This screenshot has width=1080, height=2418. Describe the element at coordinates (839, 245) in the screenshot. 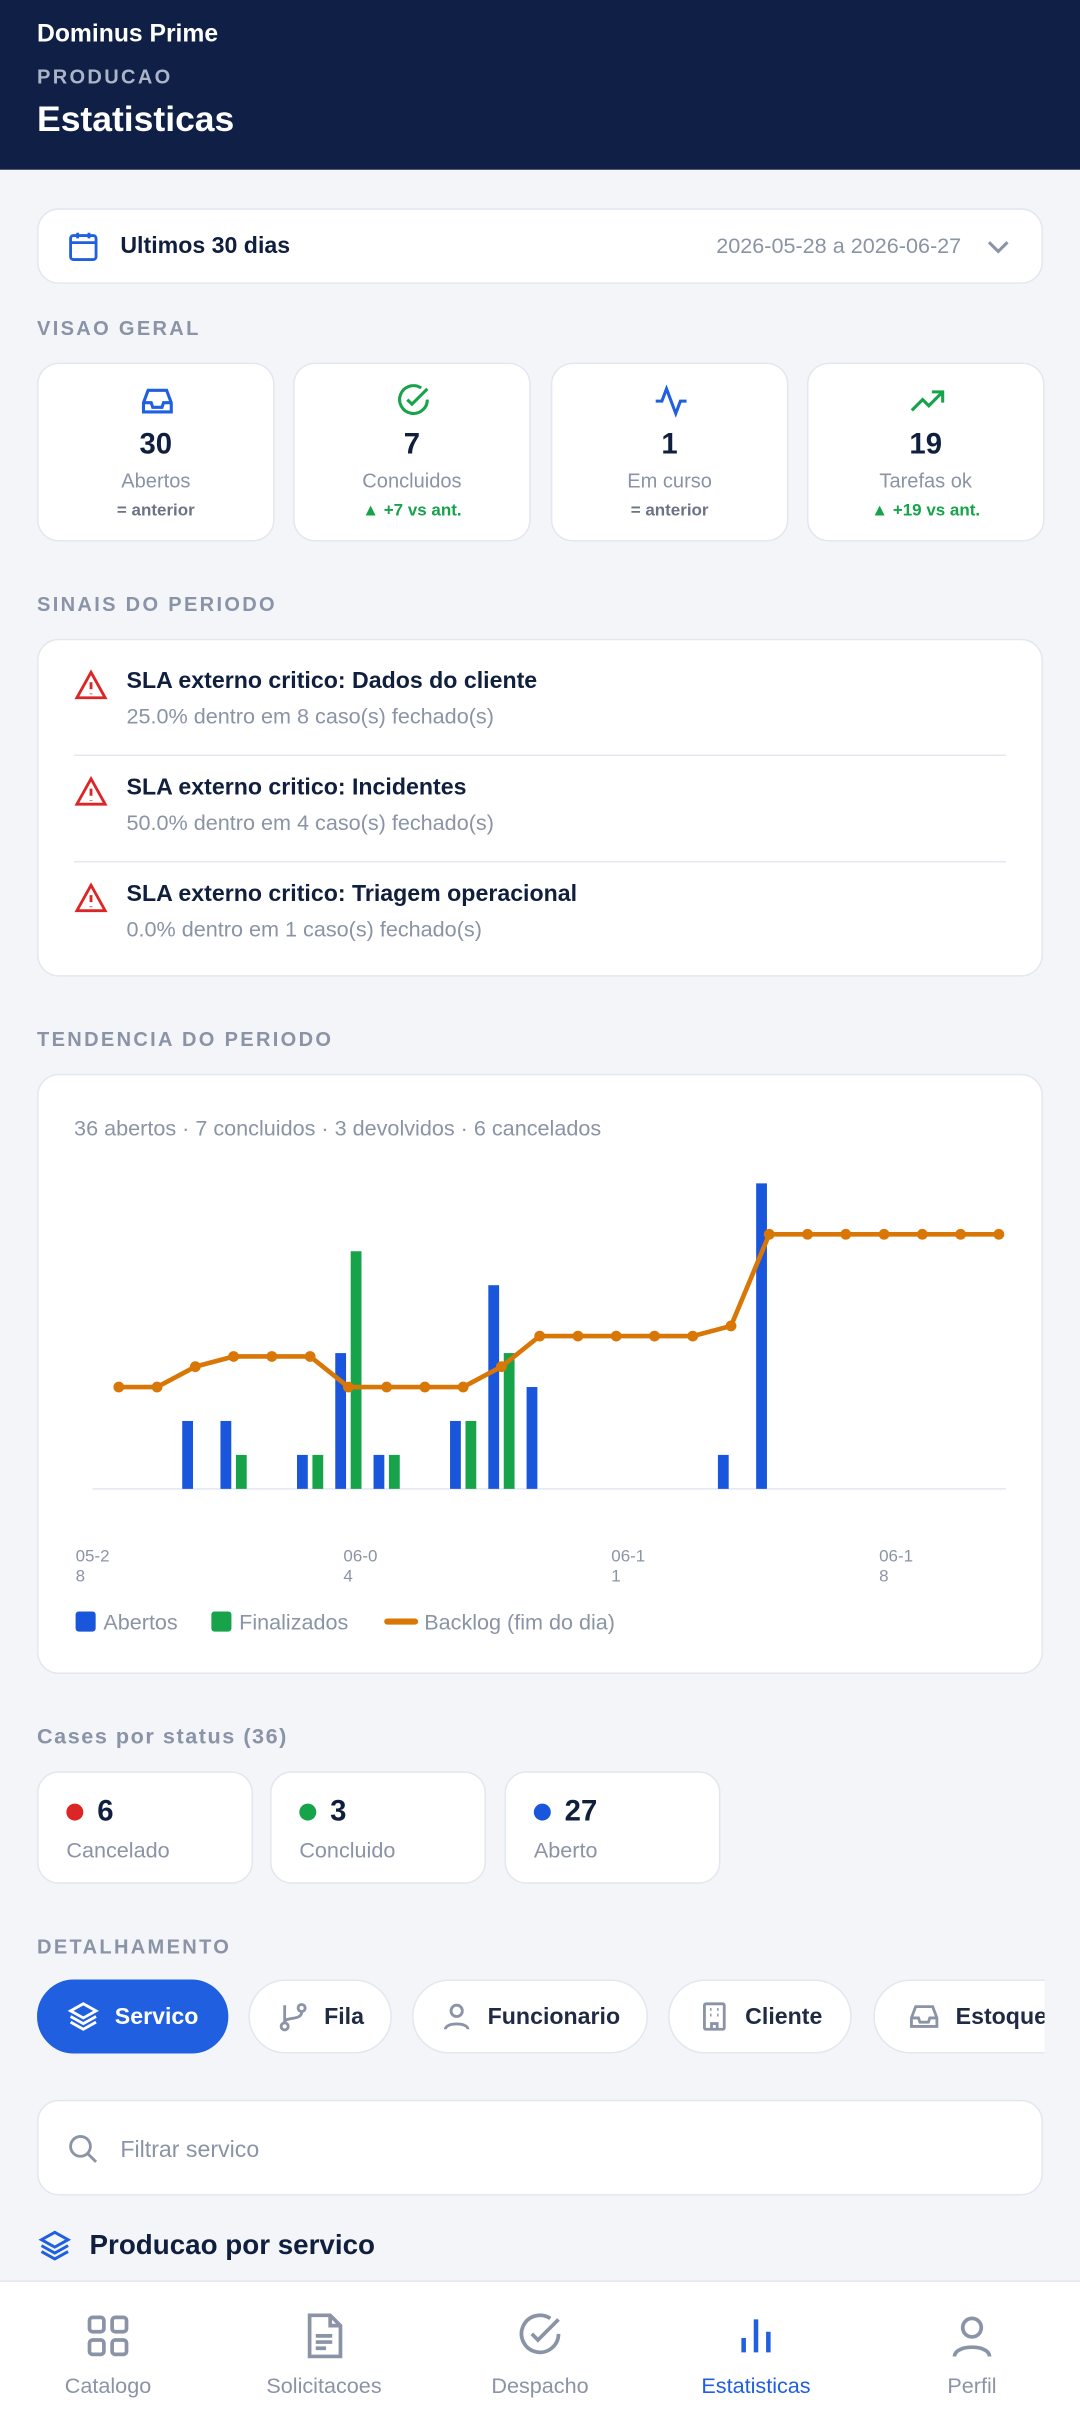

I see `period-range: 2026-05-28 a 2026-06-27` at that location.